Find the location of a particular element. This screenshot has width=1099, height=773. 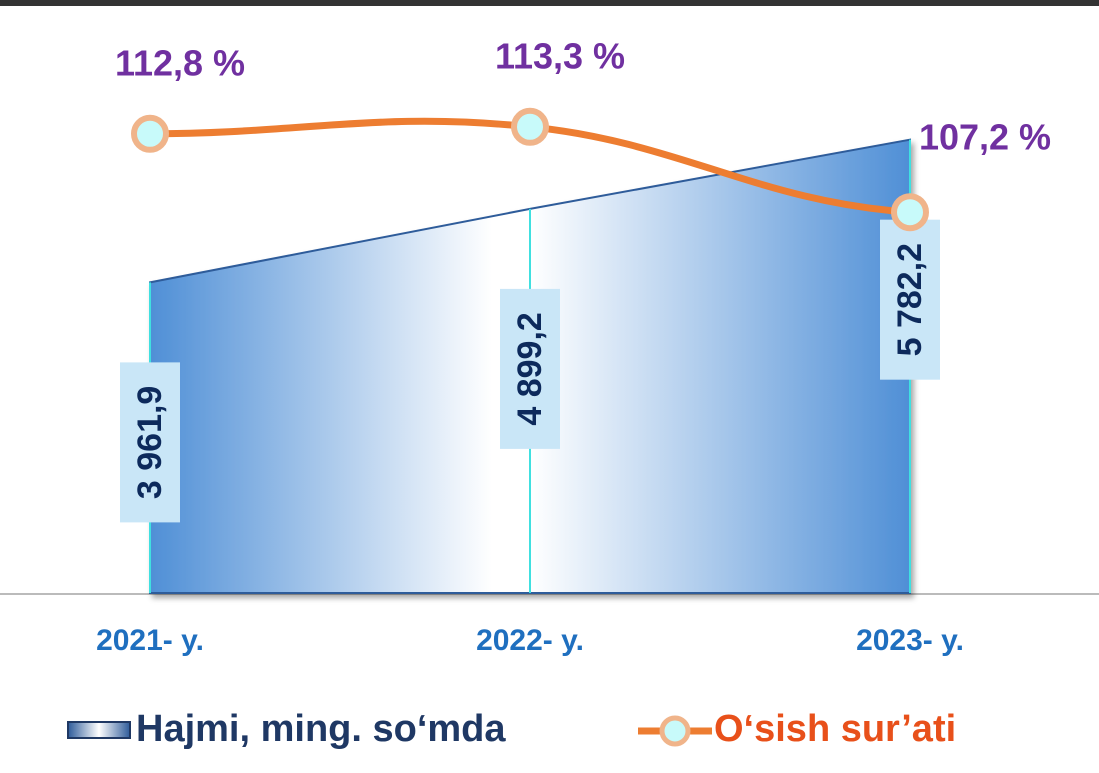

value-label-group: 4 899,2 is located at coordinates (530, 368).